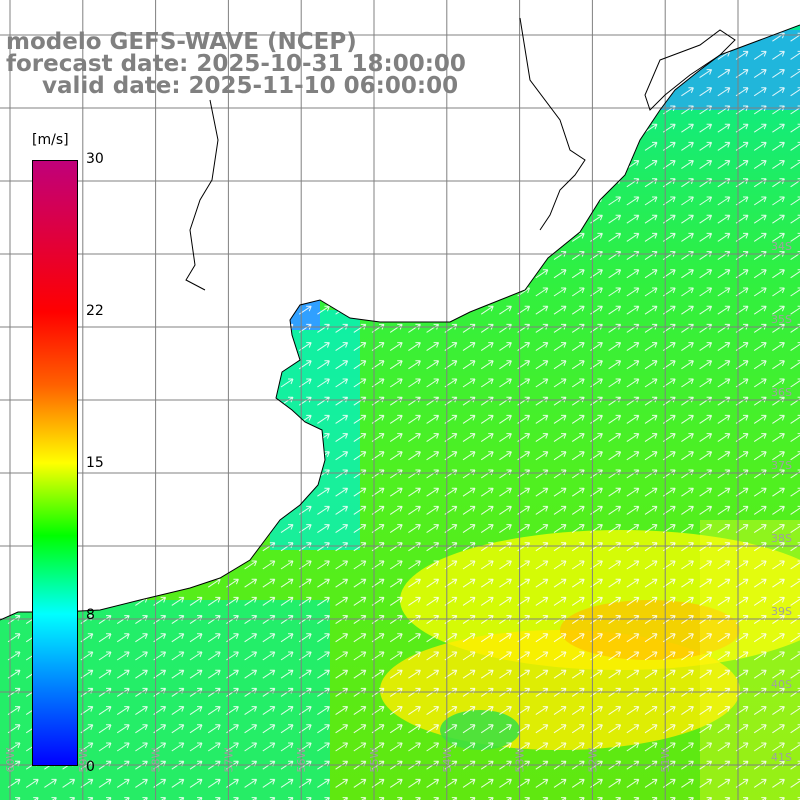 Image resolution: width=800 pixels, height=800 pixels. Describe the element at coordinates (781, 246) in the screenshot. I see `lat-label: 34S` at that location.